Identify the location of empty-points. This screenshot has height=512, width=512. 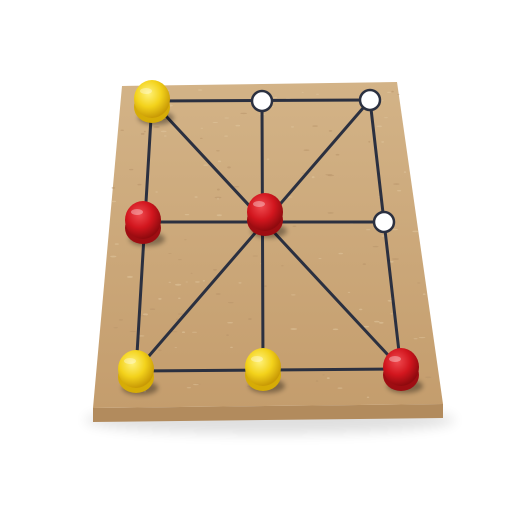
(323, 161).